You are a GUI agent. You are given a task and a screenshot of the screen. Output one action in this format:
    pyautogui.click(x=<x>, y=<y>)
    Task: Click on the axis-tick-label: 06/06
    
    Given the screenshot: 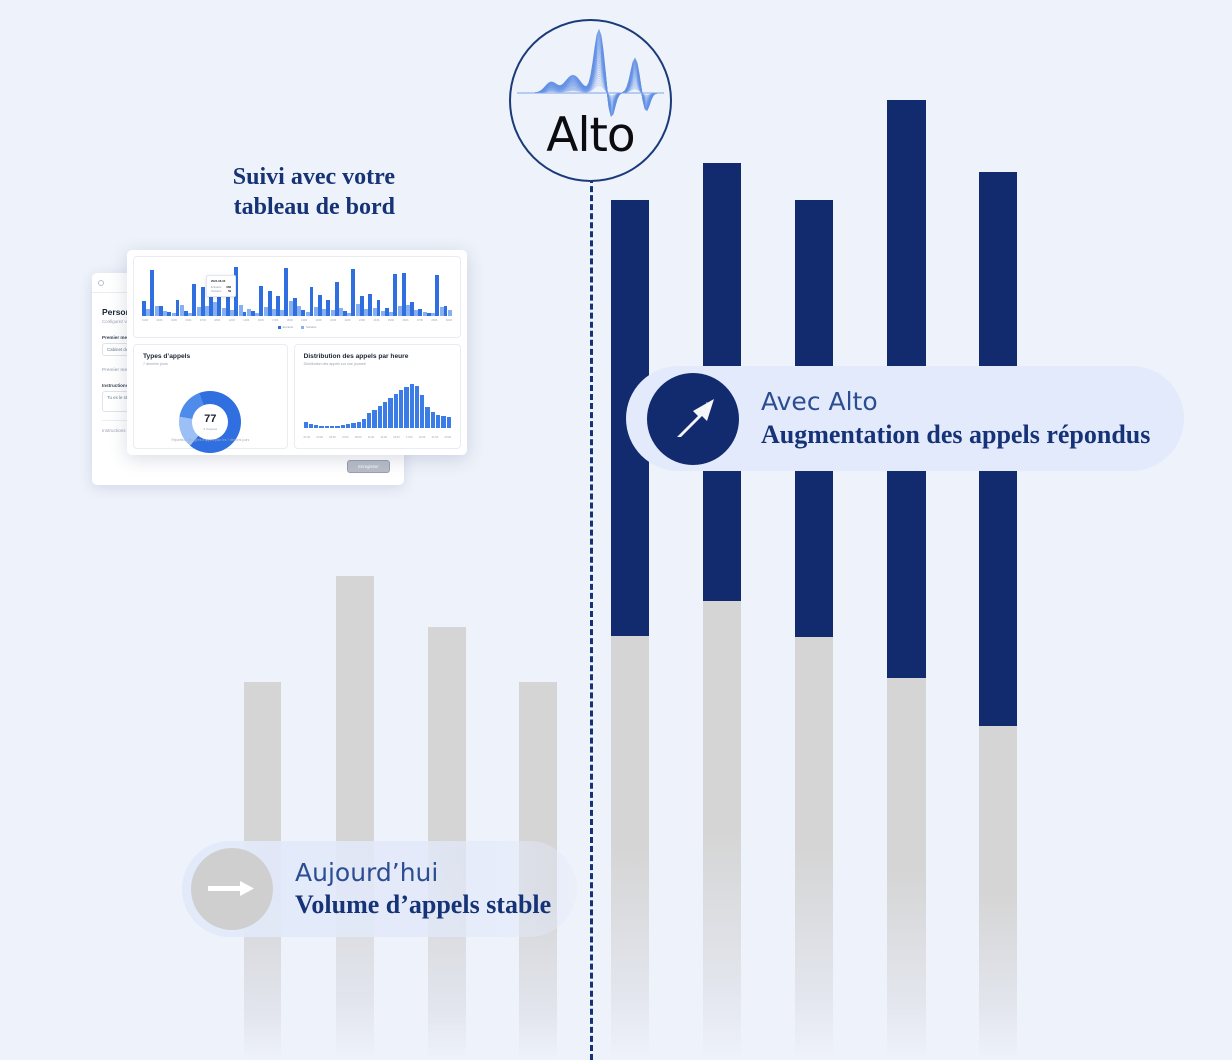 What is the action you would take?
    pyautogui.click(x=188, y=320)
    